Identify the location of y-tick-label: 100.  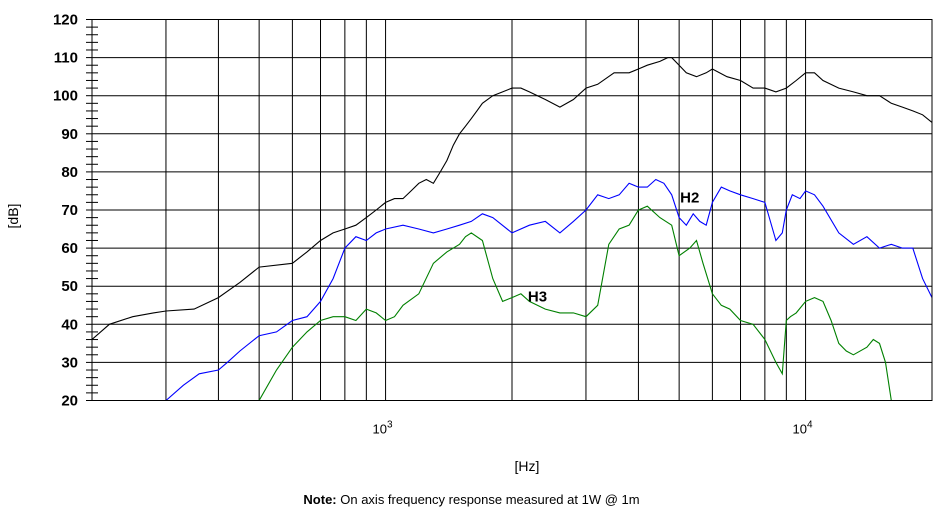
(65, 96).